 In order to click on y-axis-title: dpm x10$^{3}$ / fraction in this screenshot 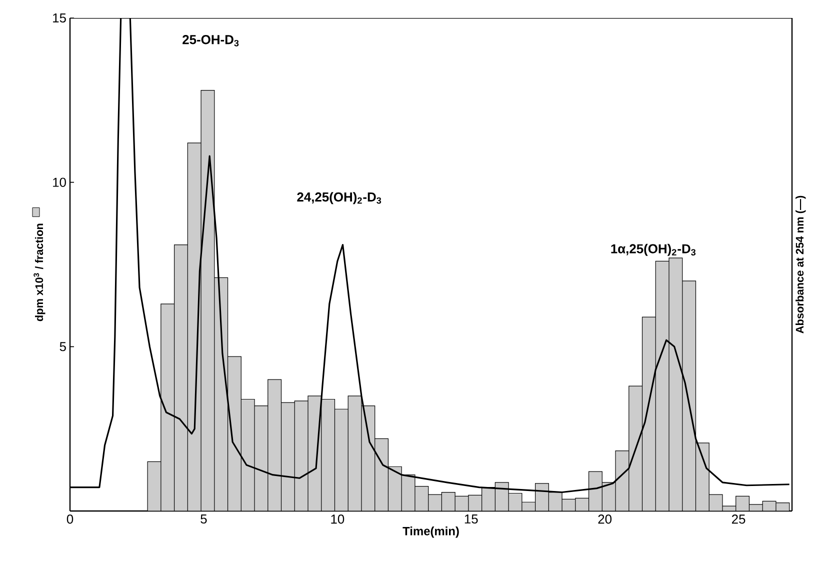, I will do `click(40, 273)`.